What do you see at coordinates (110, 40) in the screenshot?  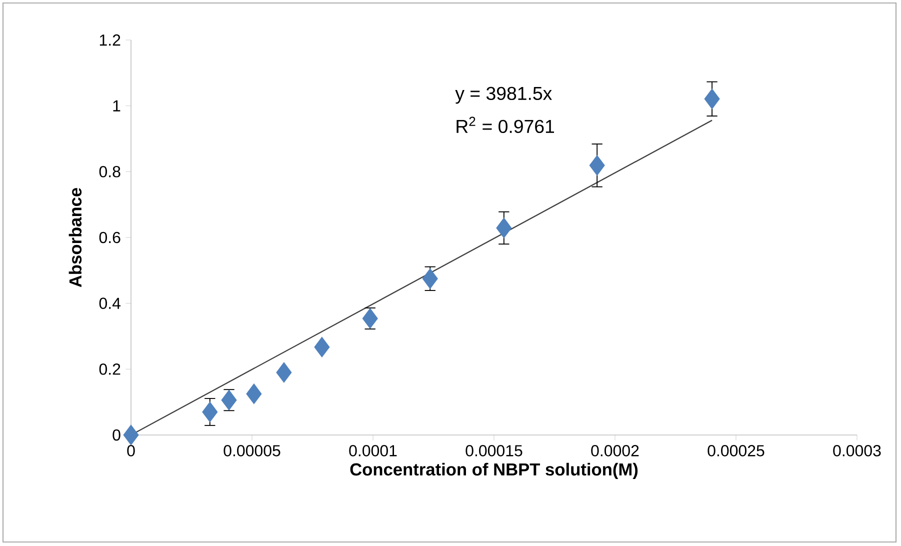 I see `y-tick-label: 1.2` at bounding box center [110, 40].